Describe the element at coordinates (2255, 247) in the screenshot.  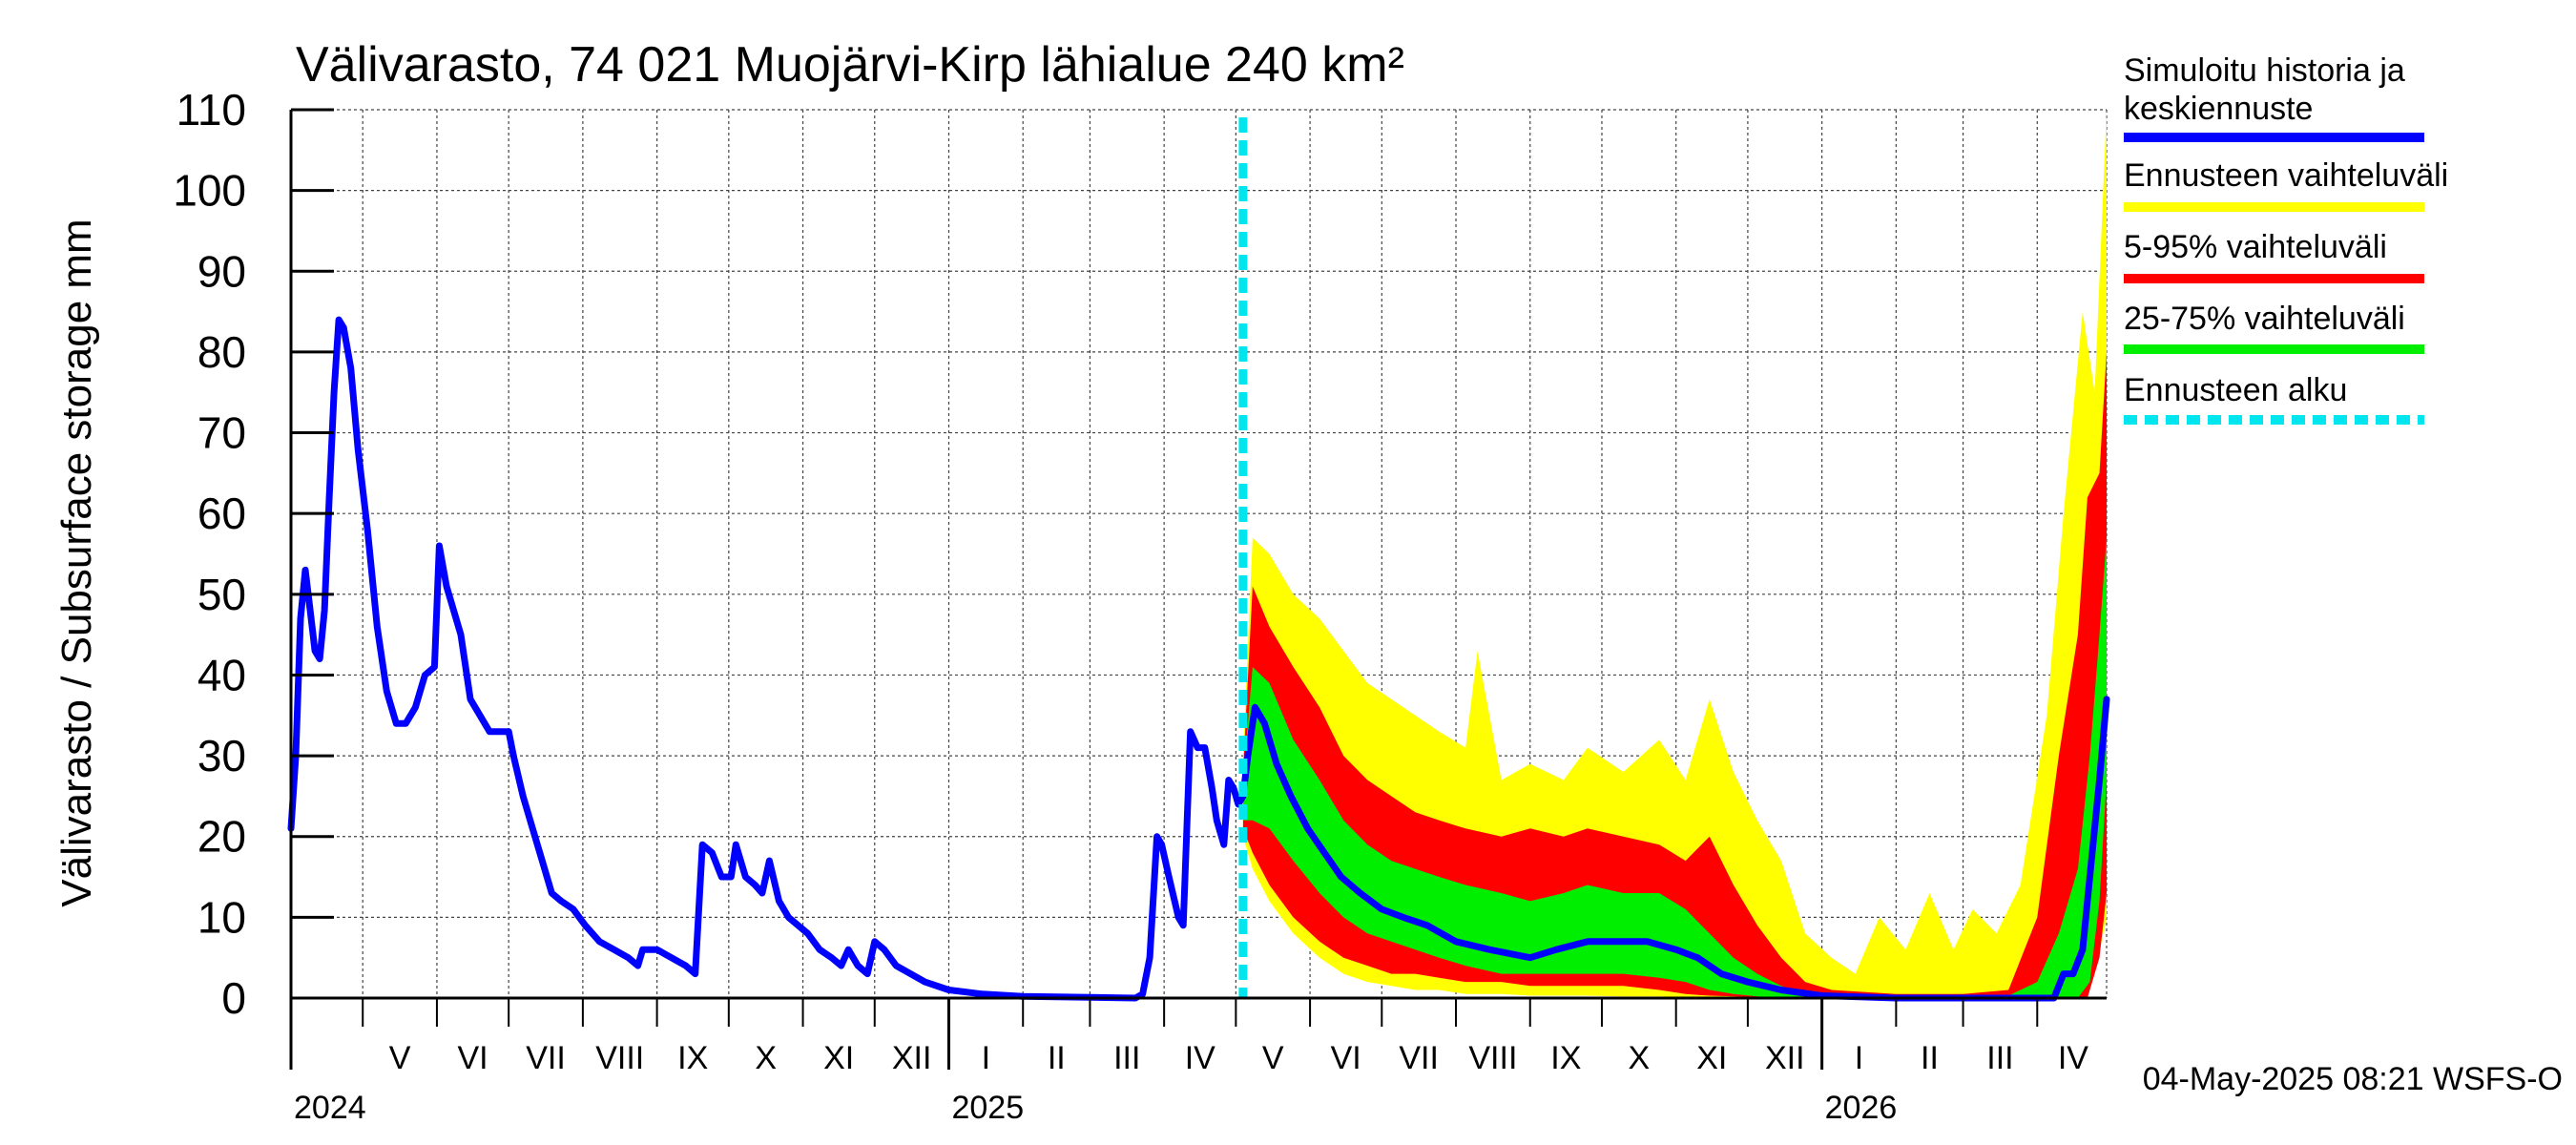
I see `legend-label: 5-95% vaihteluväli` at that location.